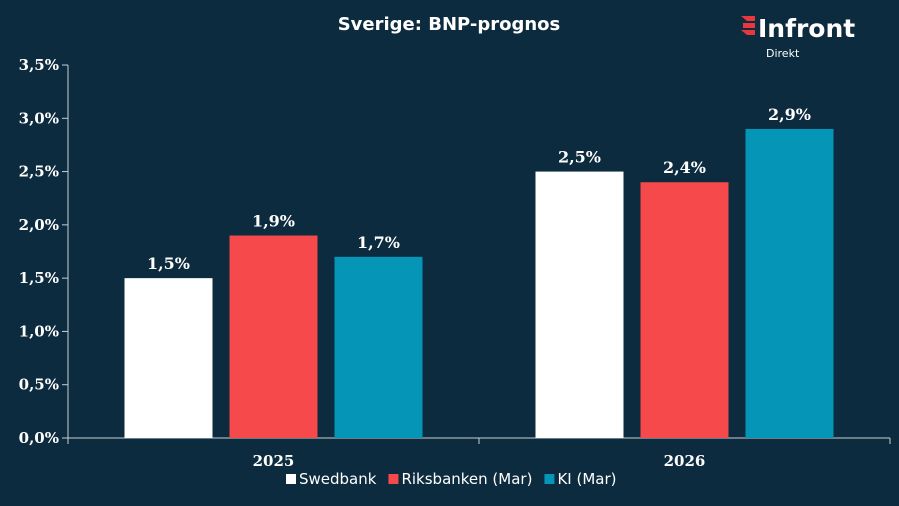 Image resolution: width=899 pixels, height=506 pixels. What do you see at coordinates (685, 461) in the screenshot?
I see `x-category-label: 2026` at bounding box center [685, 461].